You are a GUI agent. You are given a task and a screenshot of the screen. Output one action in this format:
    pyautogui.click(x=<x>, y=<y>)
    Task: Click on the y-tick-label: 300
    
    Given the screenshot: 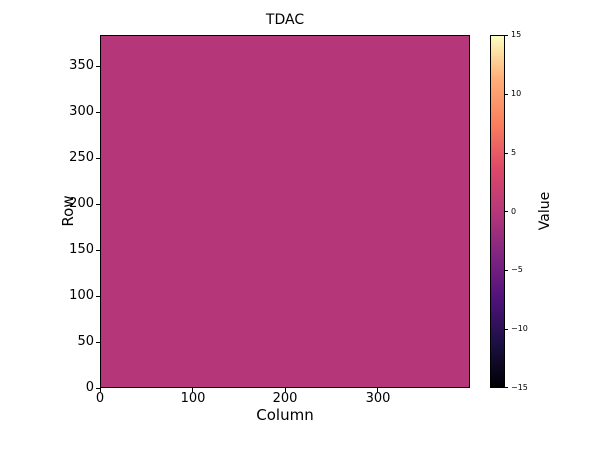 What is the action you would take?
    pyautogui.click(x=81, y=111)
    